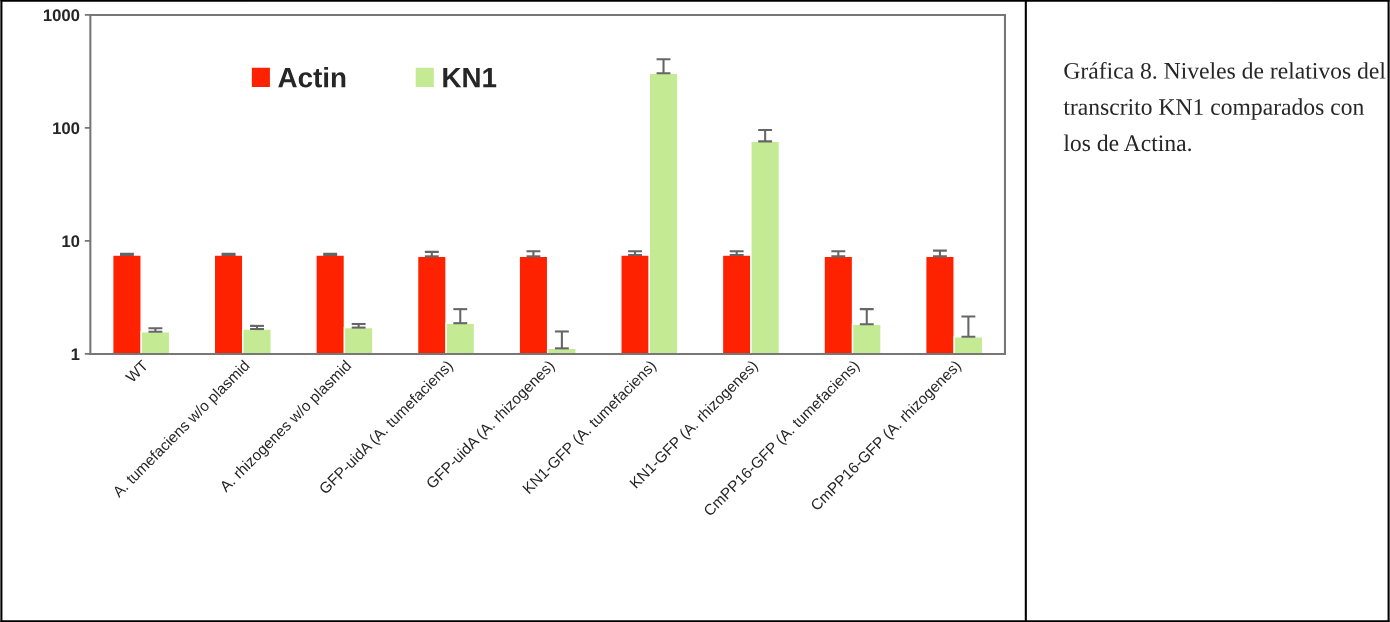 The width and height of the screenshot is (1390, 622). What do you see at coordinates (75, 354) in the screenshot?
I see `y-tick-label: 1` at bounding box center [75, 354].